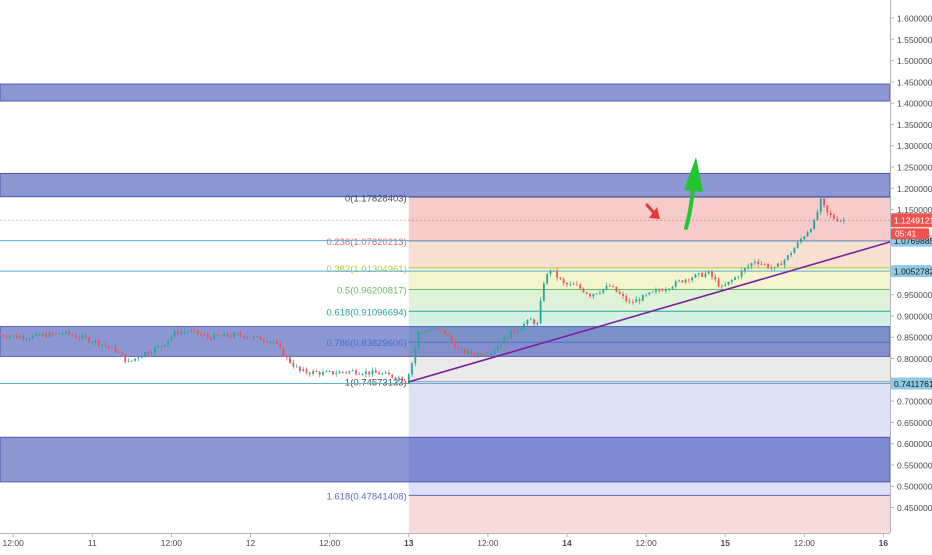  Describe the element at coordinates (567, 543) in the screenshot. I see `time-tick-label: 14` at that location.